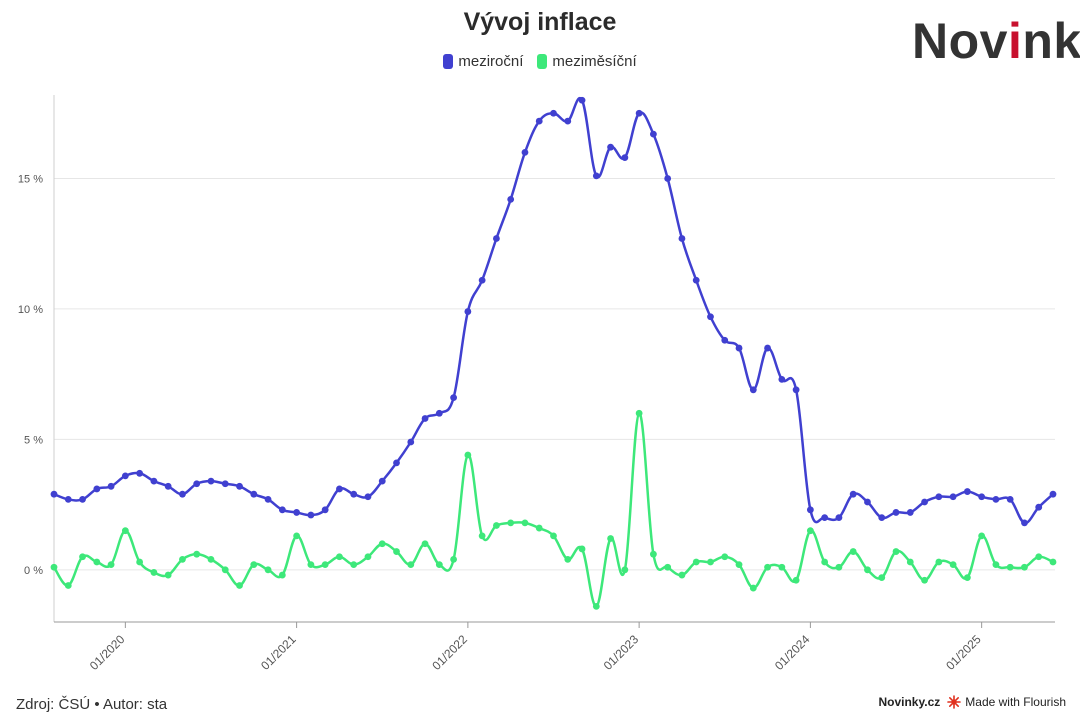 The height and width of the screenshot is (720, 1080). I want to click on flourish-icon, so click(954, 702).